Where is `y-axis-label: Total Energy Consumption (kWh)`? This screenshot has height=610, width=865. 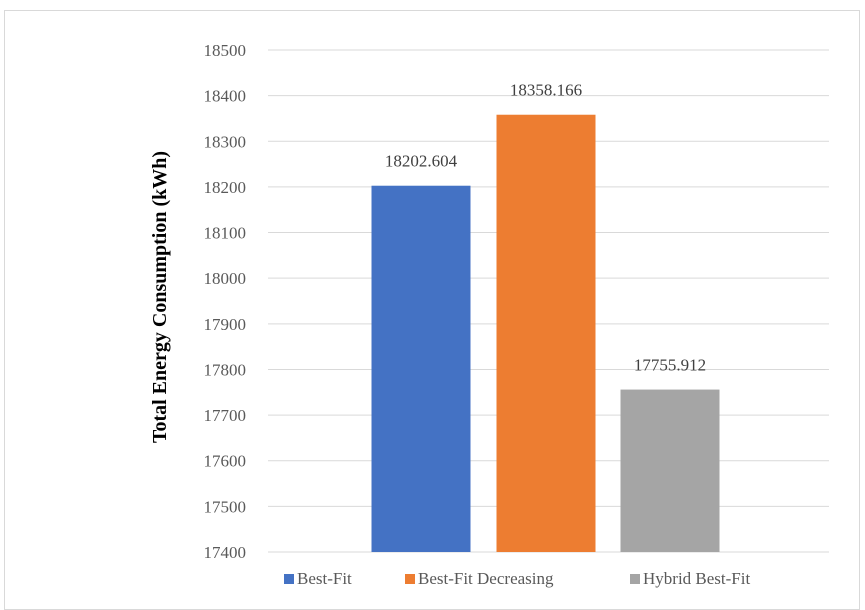
y-axis-label: Total Energy Consumption (kWh) is located at coordinates (160, 297).